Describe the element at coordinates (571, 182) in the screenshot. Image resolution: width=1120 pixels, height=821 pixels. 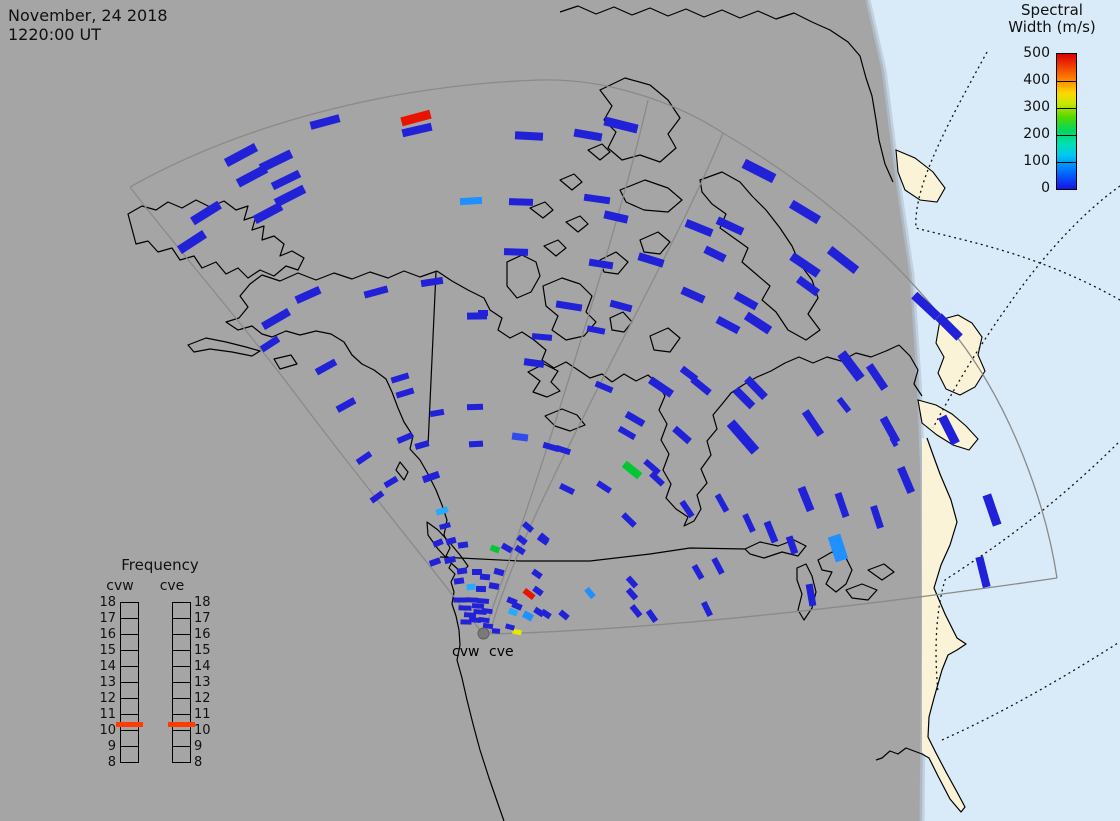
I see `small-island-c` at that location.